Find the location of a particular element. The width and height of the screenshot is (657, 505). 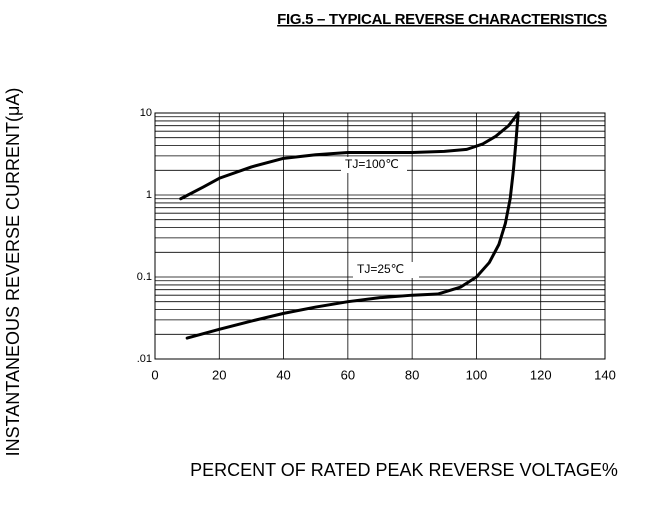

series-label: TJ=100℃ is located at coordinates (372, 164).